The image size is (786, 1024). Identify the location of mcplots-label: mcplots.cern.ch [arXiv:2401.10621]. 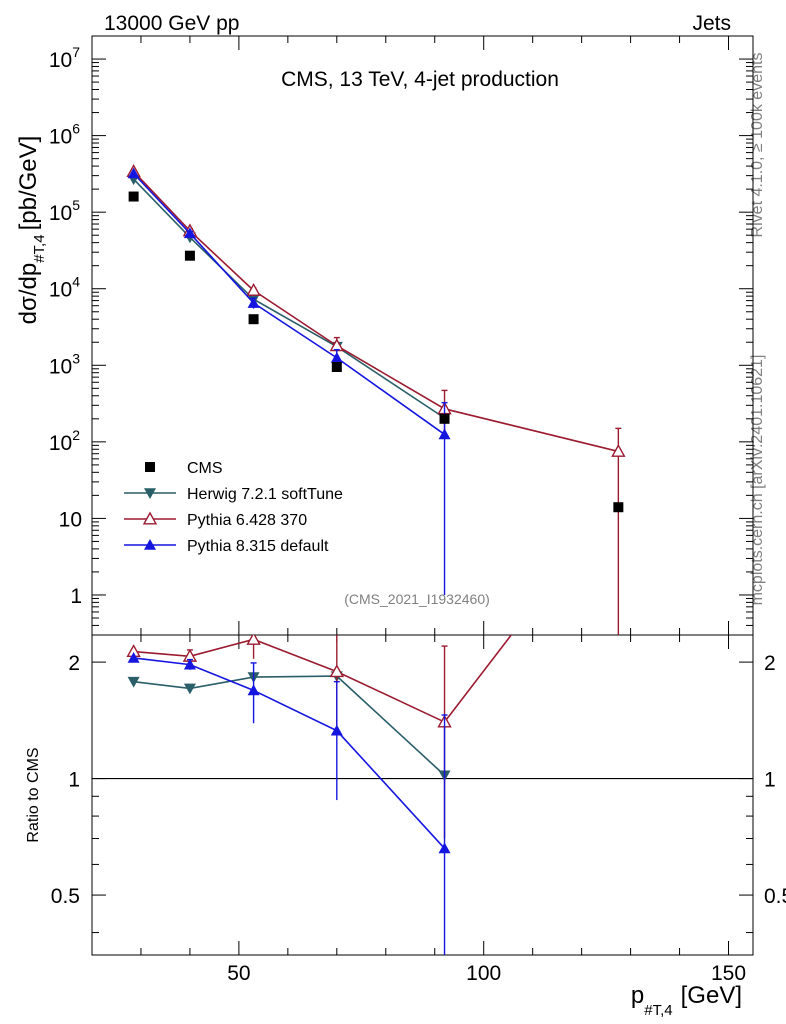
(757, 480).